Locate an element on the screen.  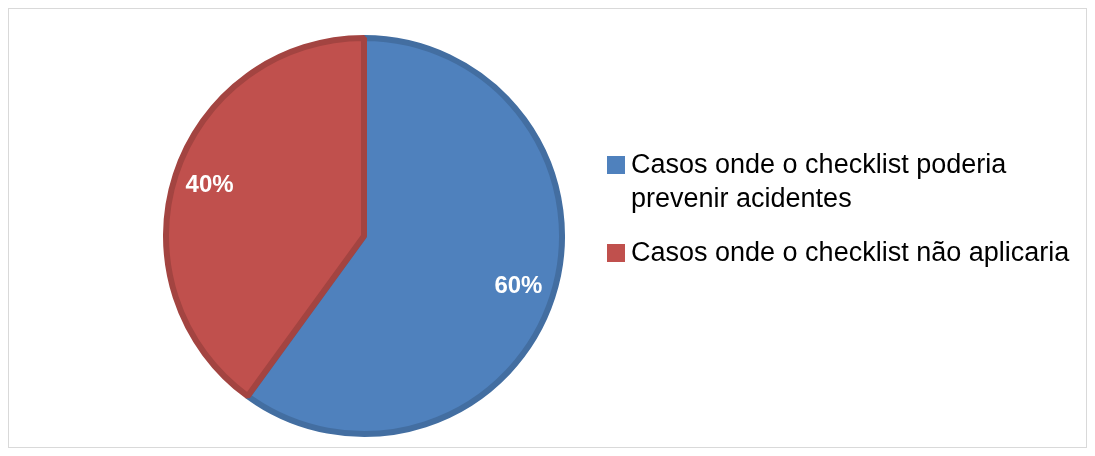
data-label: 40% is located at coordinates (209, 184).